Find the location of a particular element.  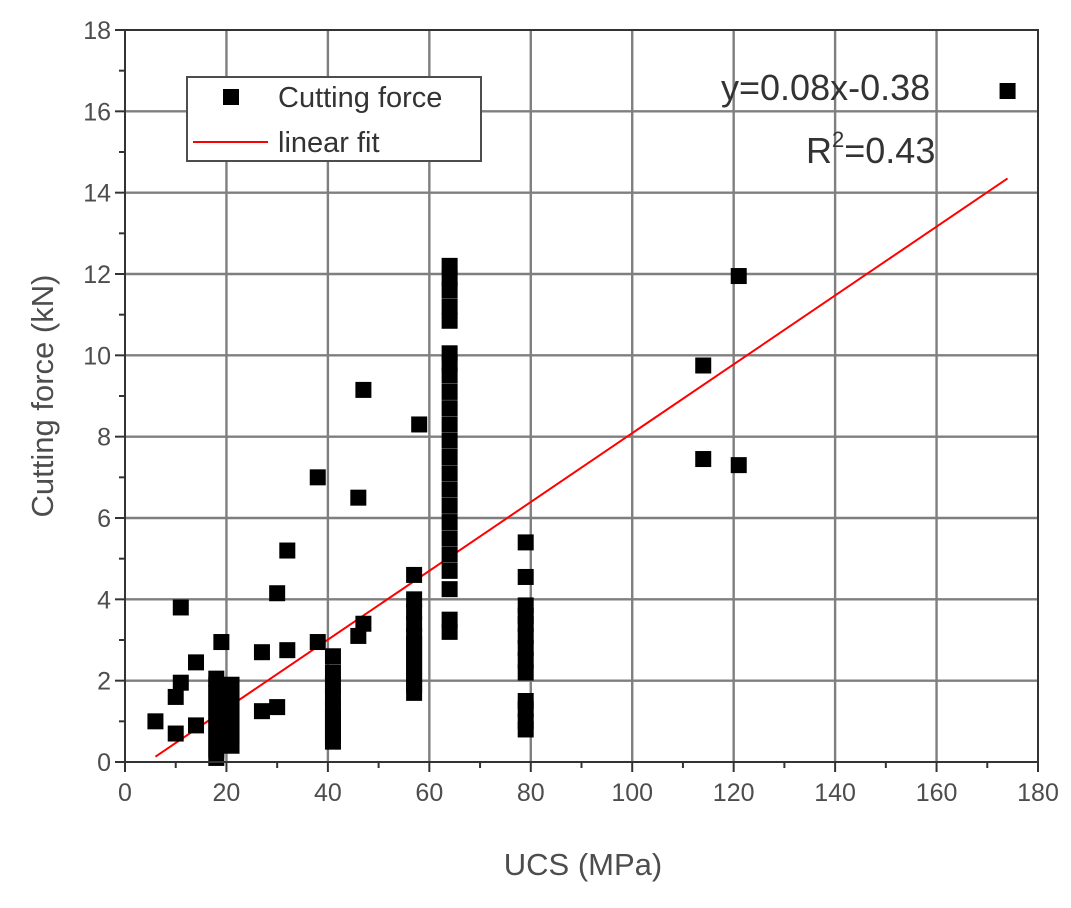

legend-label-cutting-force: Cutting force is located at coordinates (360, 98).